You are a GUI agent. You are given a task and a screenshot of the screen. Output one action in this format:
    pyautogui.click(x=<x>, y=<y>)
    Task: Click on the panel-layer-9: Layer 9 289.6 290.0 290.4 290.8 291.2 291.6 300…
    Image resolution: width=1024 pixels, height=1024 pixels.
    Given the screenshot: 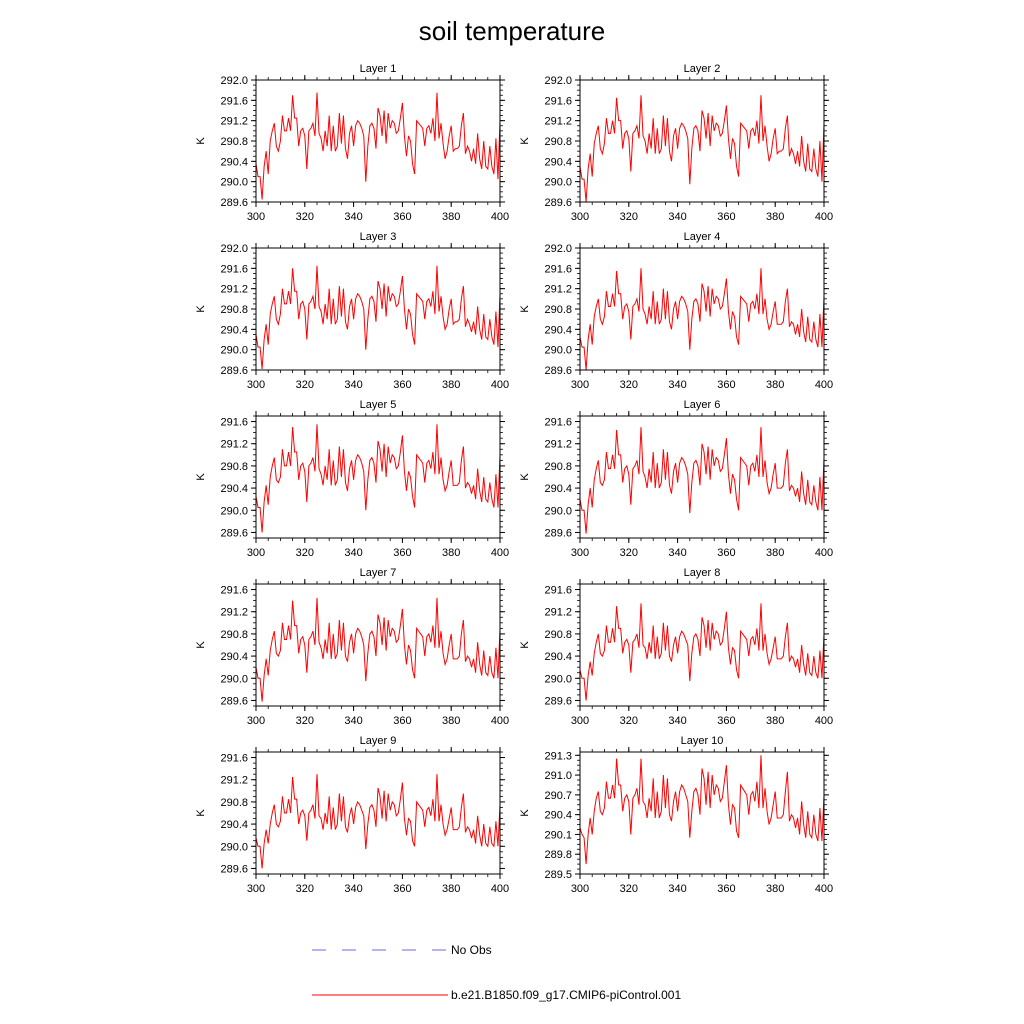 What is the action you would take?
    pyautogui.click(x=352, y=815)
    